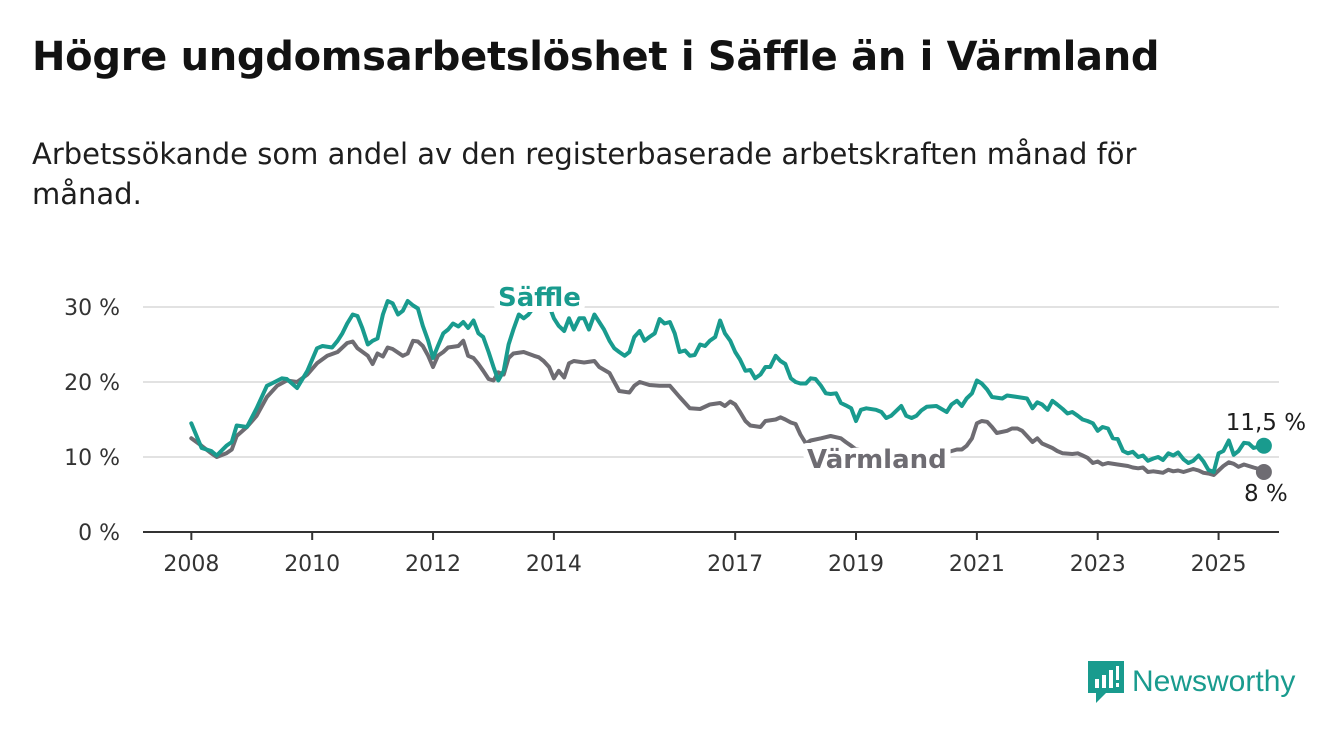 This screenshot has width=1340, height=734. Describe the element at coordinates (554, 564) in the screenshot. I see `x-tick-label: 2014` at that location.